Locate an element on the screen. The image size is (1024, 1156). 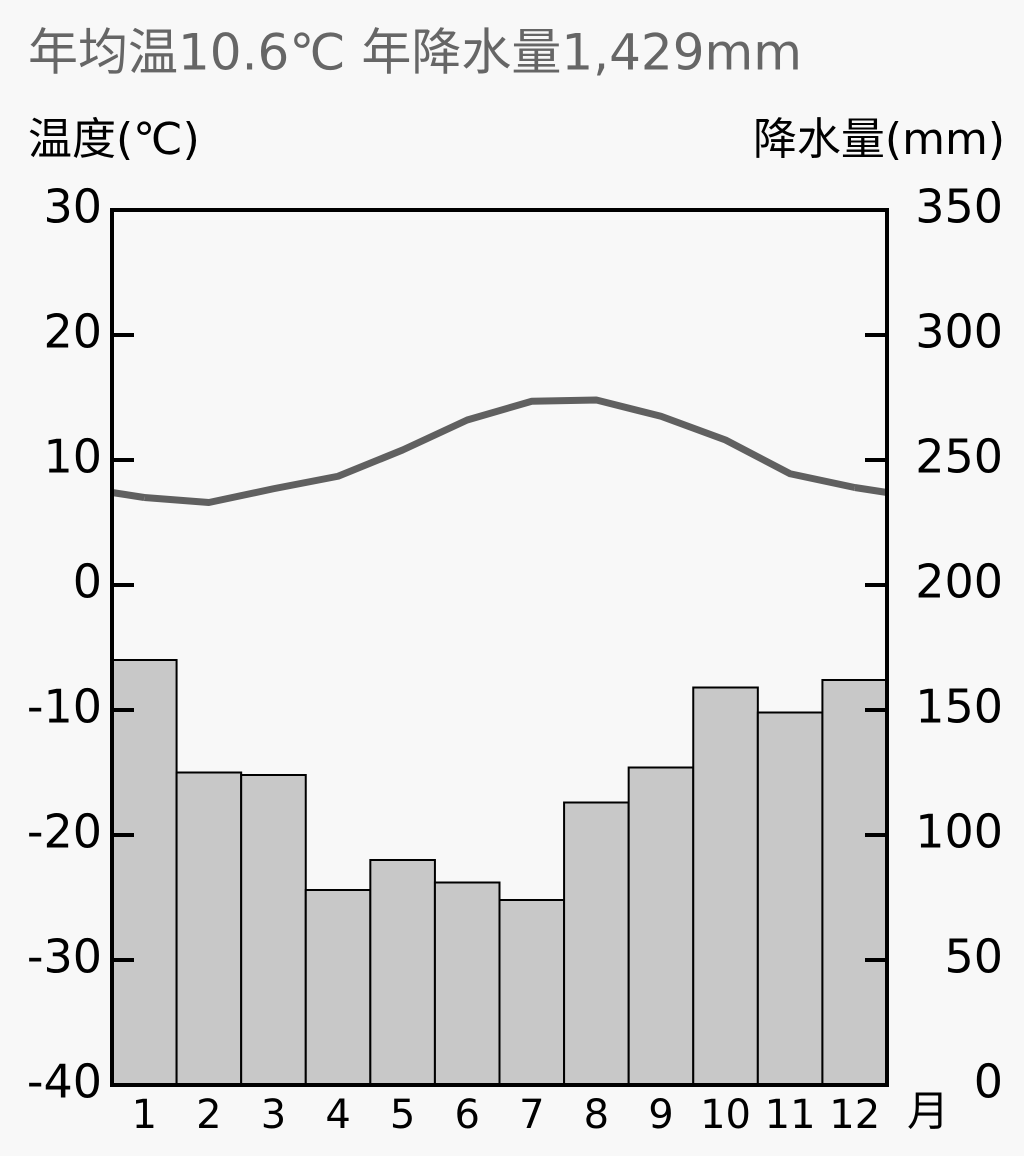
y2-tick-label: 100 is located at coordinates (959, 832).